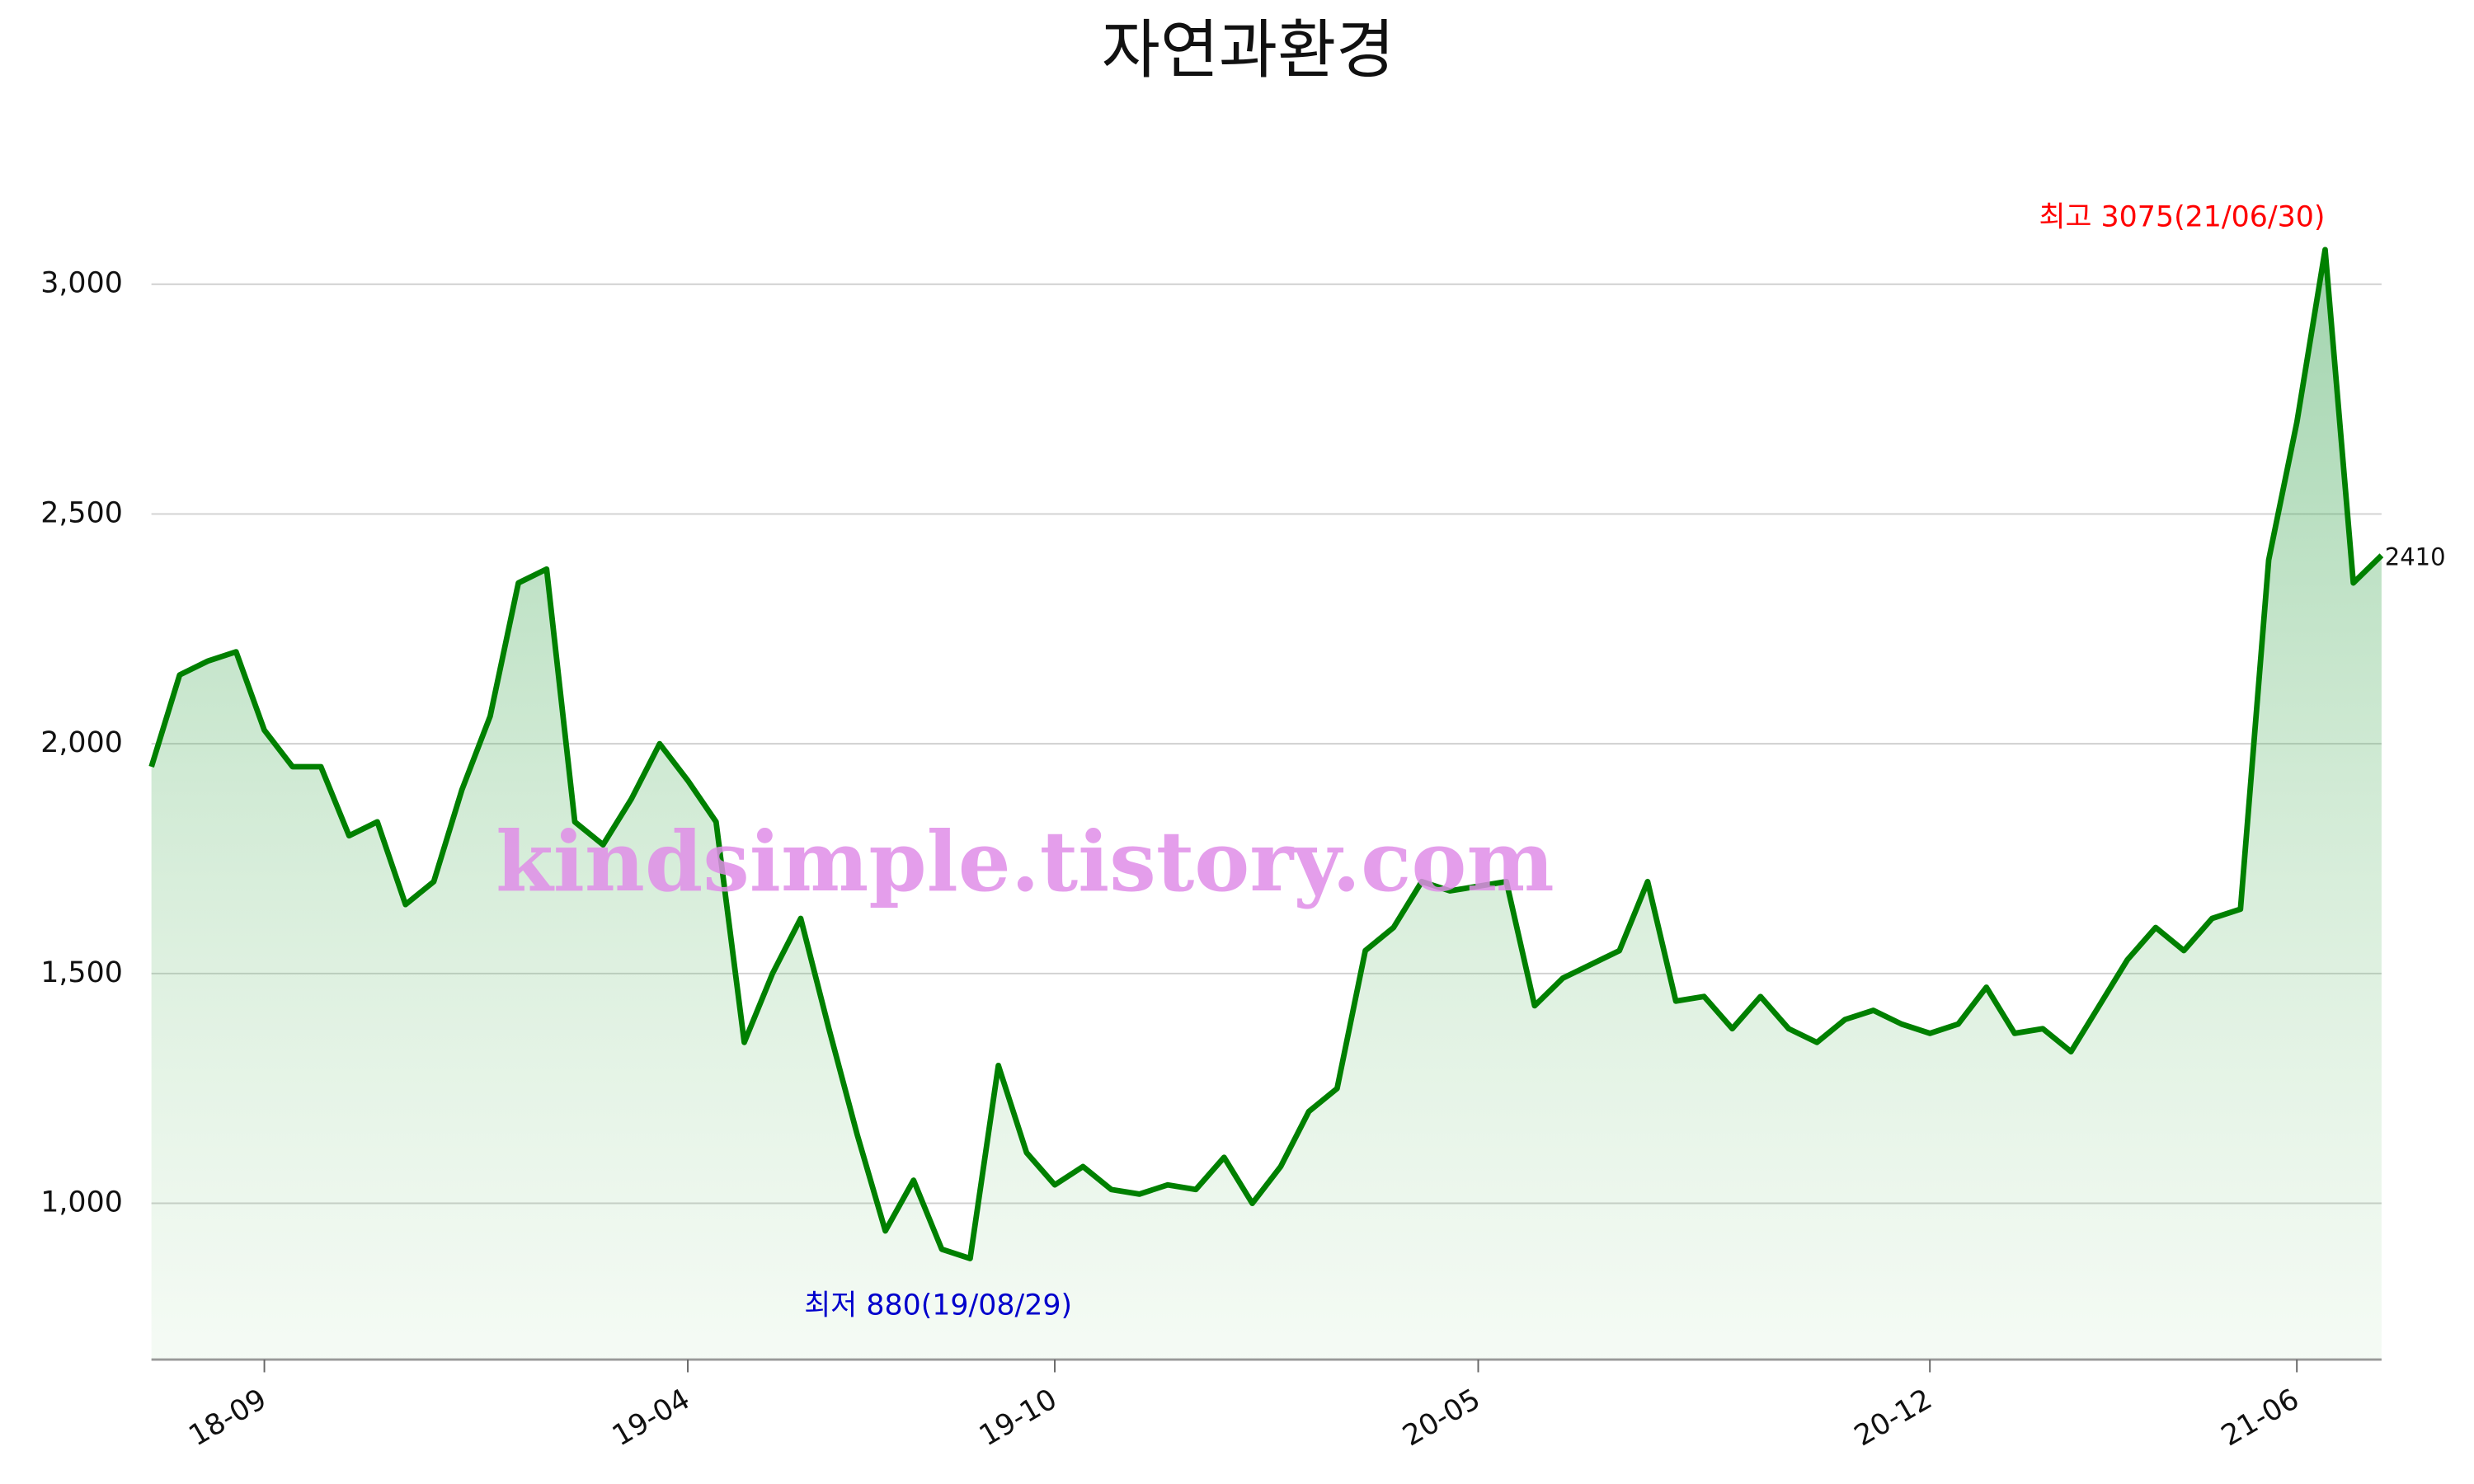 The height and width of the screenshot is (1484, 2474). What do you see at coordinates (81, 742) in the screenshot?
I see `y-tick-label: 2,000` at bounding box center [81, 742].